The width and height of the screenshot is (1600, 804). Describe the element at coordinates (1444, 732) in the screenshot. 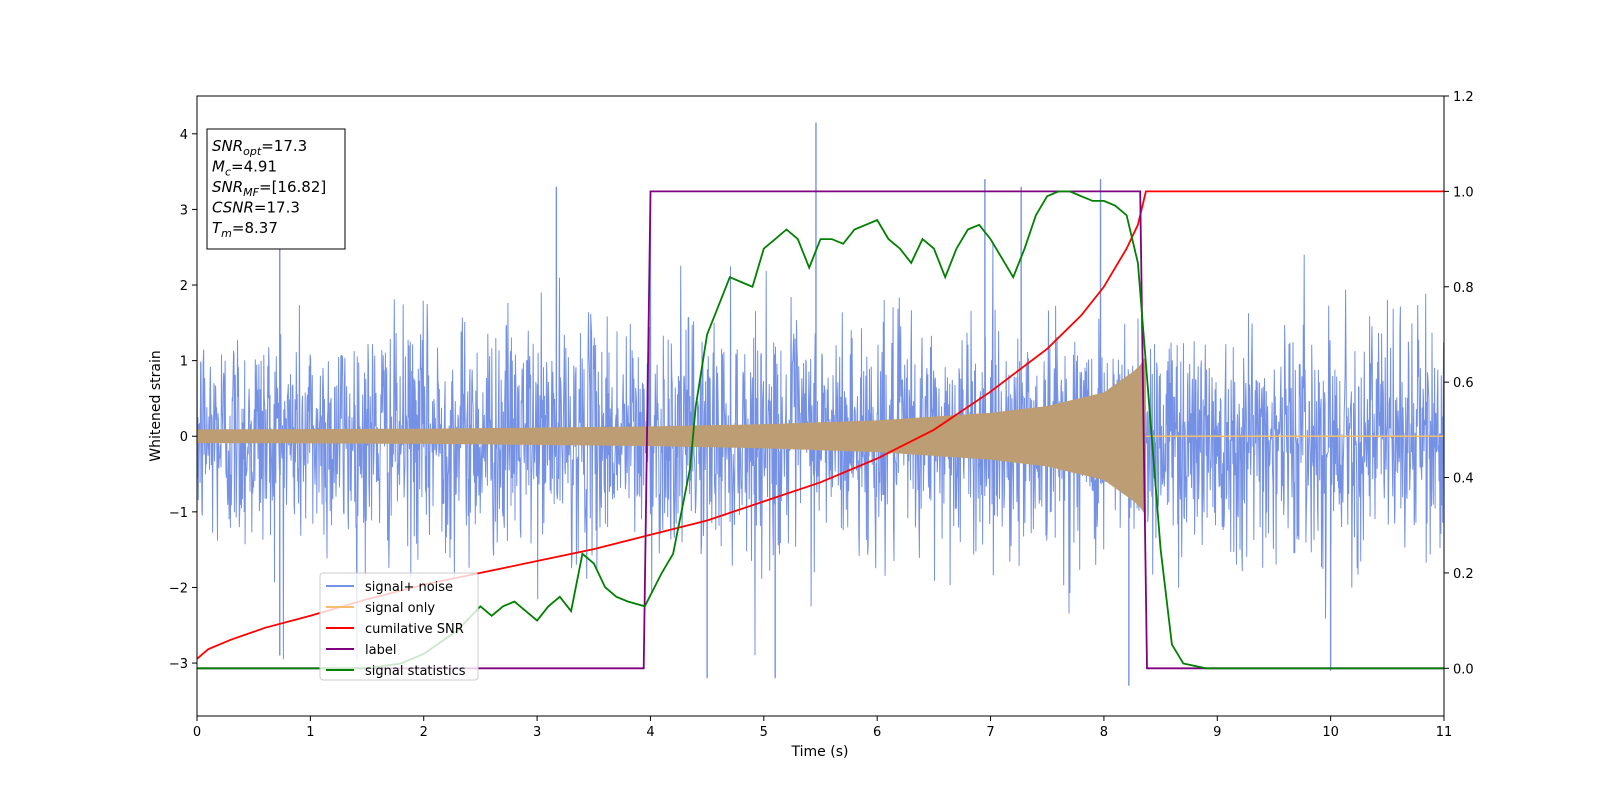

I see `x-tick-label: 11` at that location.